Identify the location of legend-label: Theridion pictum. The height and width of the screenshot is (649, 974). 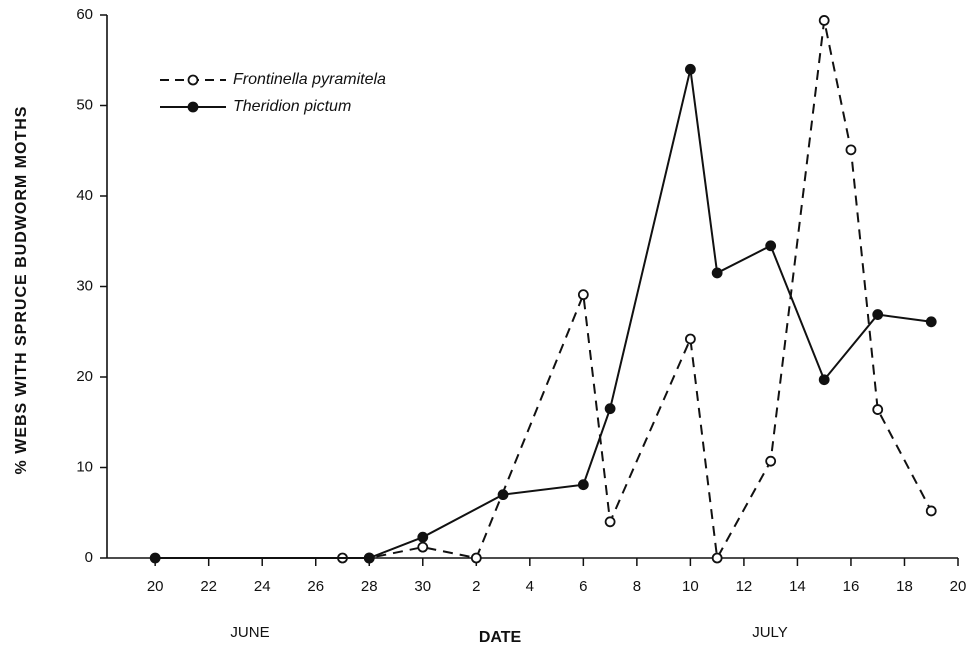
(292, 106).